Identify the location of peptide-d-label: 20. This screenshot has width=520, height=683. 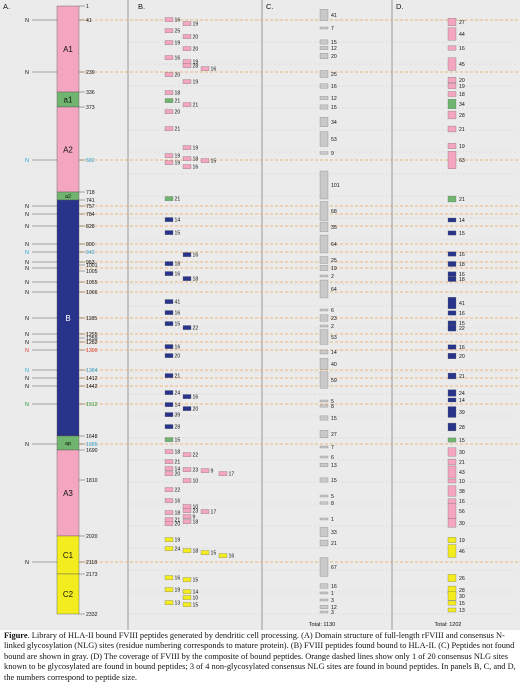
(462, 81).